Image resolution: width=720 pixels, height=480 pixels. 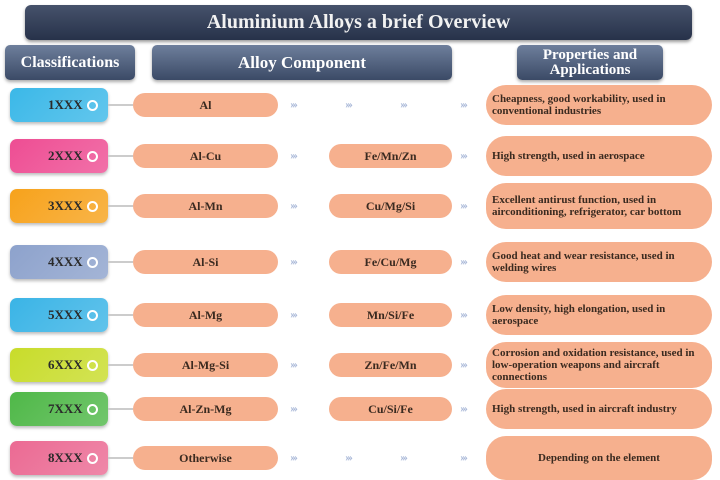 I want to click on properties-pill: High strength, used in aircraft industry, so click(x=599, y=409).